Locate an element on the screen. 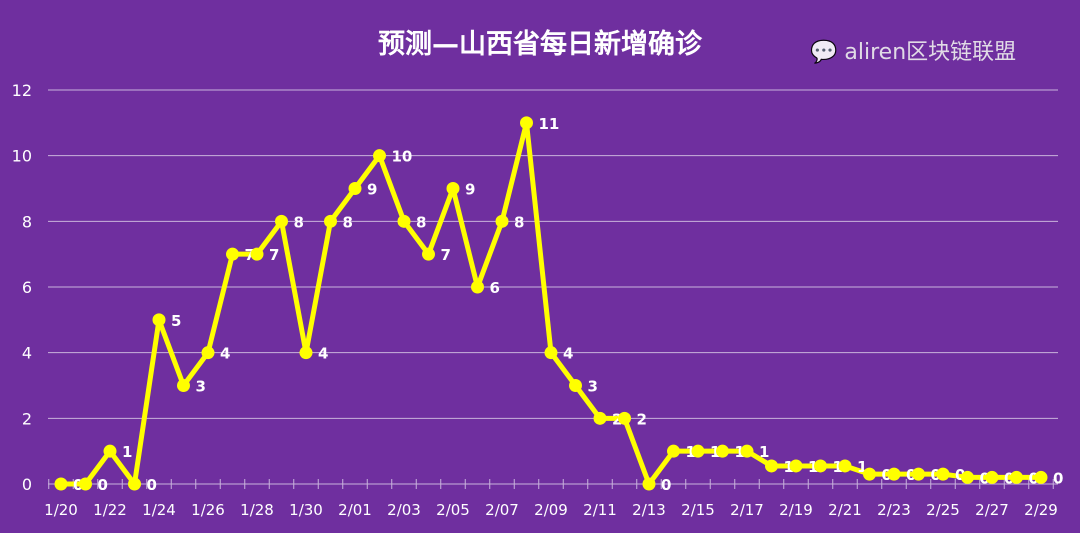 The height and width of the screenshot is (533, 1080). x-tick-label: 2/17 is located at coordinates (747, 510).